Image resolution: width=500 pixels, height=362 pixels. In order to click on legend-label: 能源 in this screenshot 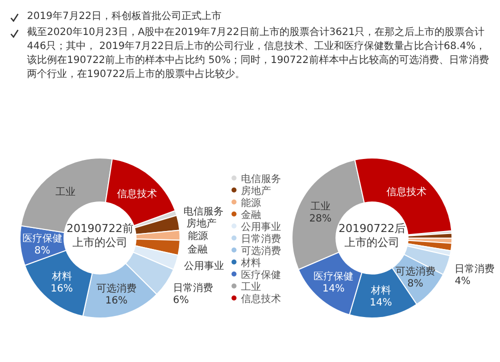, I will do `click(251, 203)`.